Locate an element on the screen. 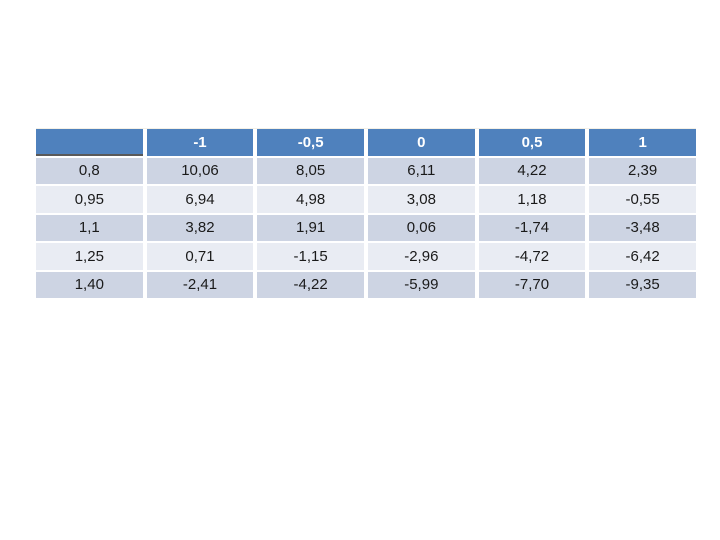  table-cell: 4,98 is located at coordinates (310, 199).